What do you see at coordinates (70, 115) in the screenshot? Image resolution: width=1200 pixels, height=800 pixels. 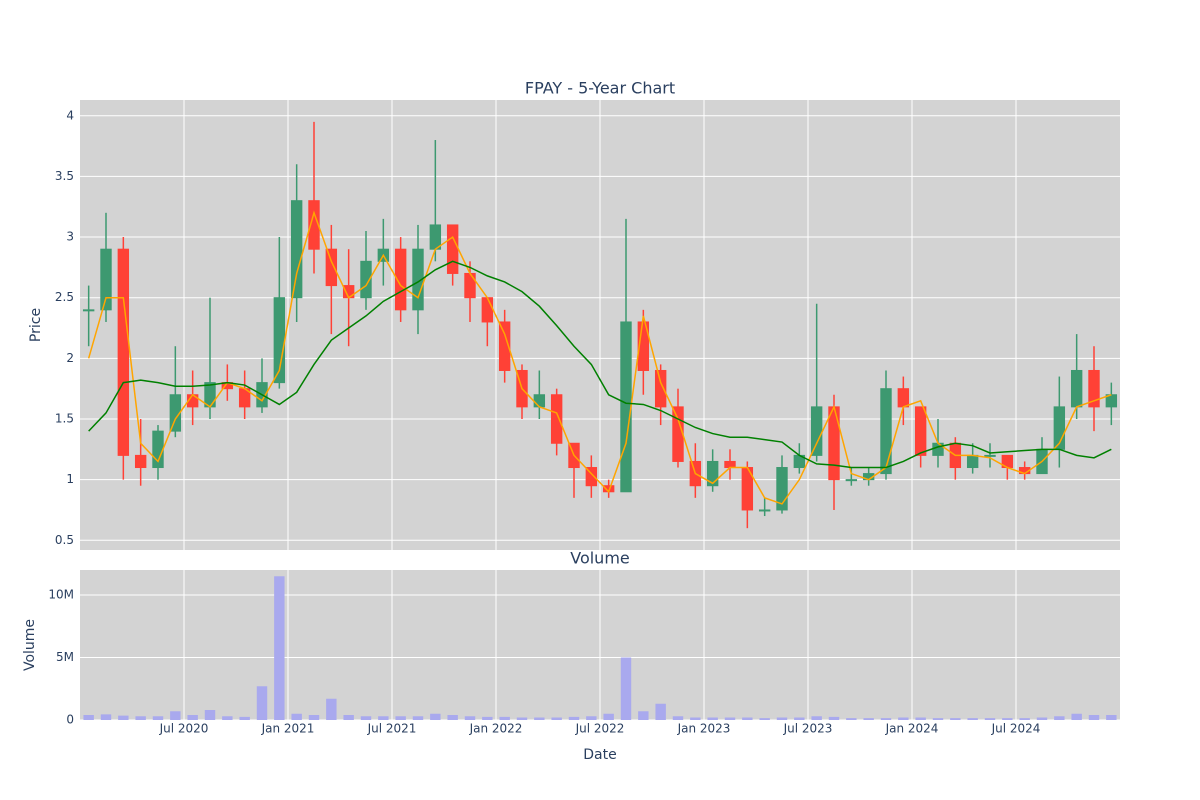 I see `y-tick-label: 4` at bounding box center [70, 115].